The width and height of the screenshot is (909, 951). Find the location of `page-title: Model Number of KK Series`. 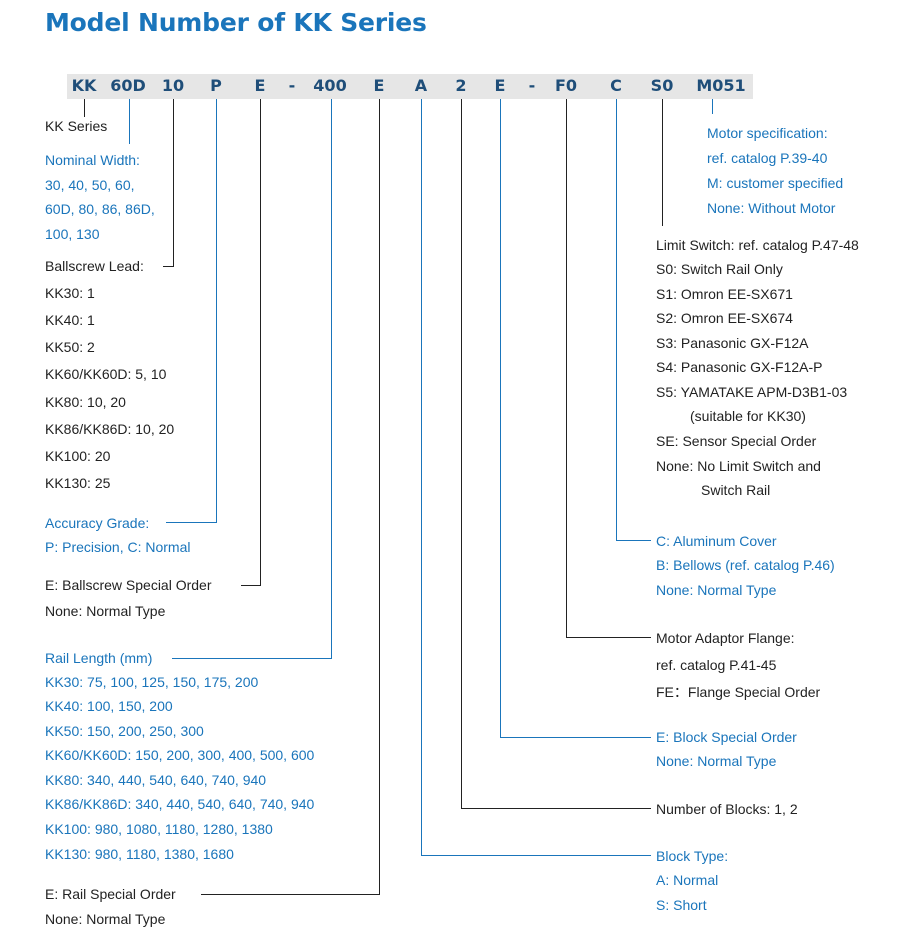

page-title: Model Number of KK Series is located at coordinates (236, 22).